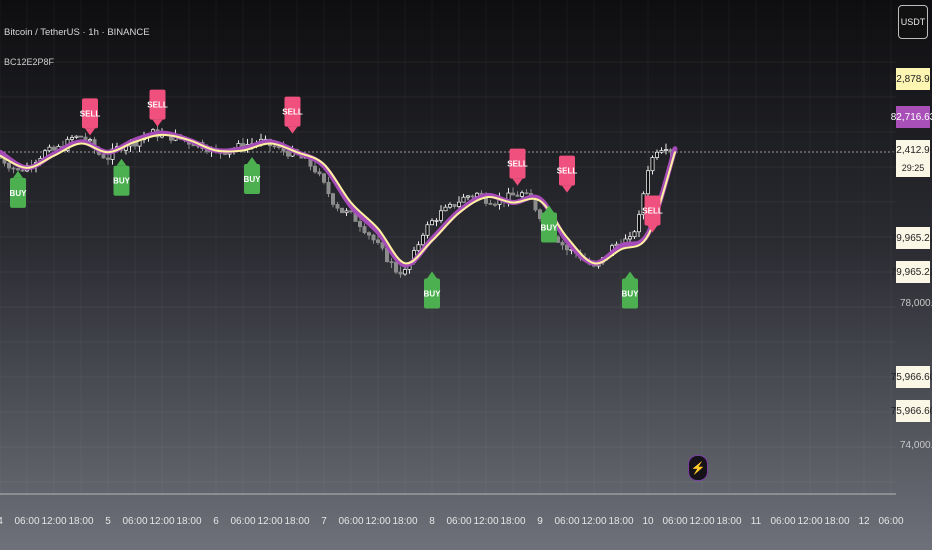  I want to click on x-tick-label: 4, so click(1, 521).